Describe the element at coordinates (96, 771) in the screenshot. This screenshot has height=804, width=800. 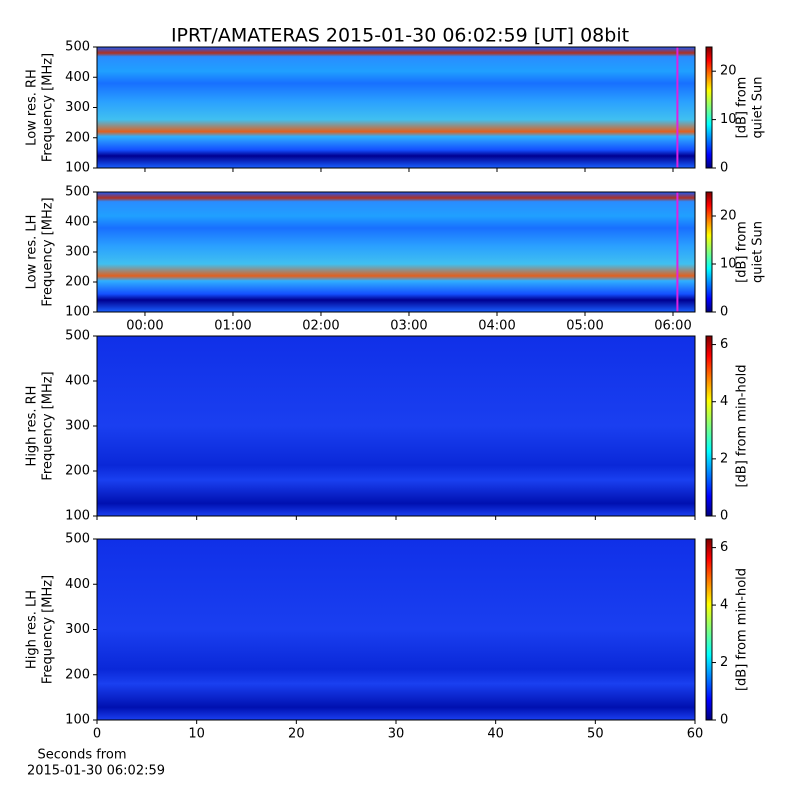
I see `x-axis-label: 2015-01-30 06:02:59` at that location.